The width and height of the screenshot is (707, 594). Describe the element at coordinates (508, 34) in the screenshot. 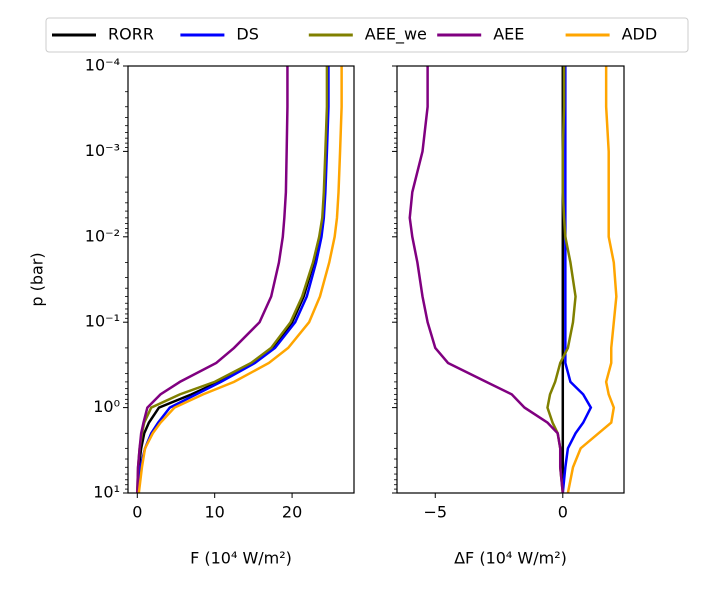

I see `legend-label: AEE` at that location.